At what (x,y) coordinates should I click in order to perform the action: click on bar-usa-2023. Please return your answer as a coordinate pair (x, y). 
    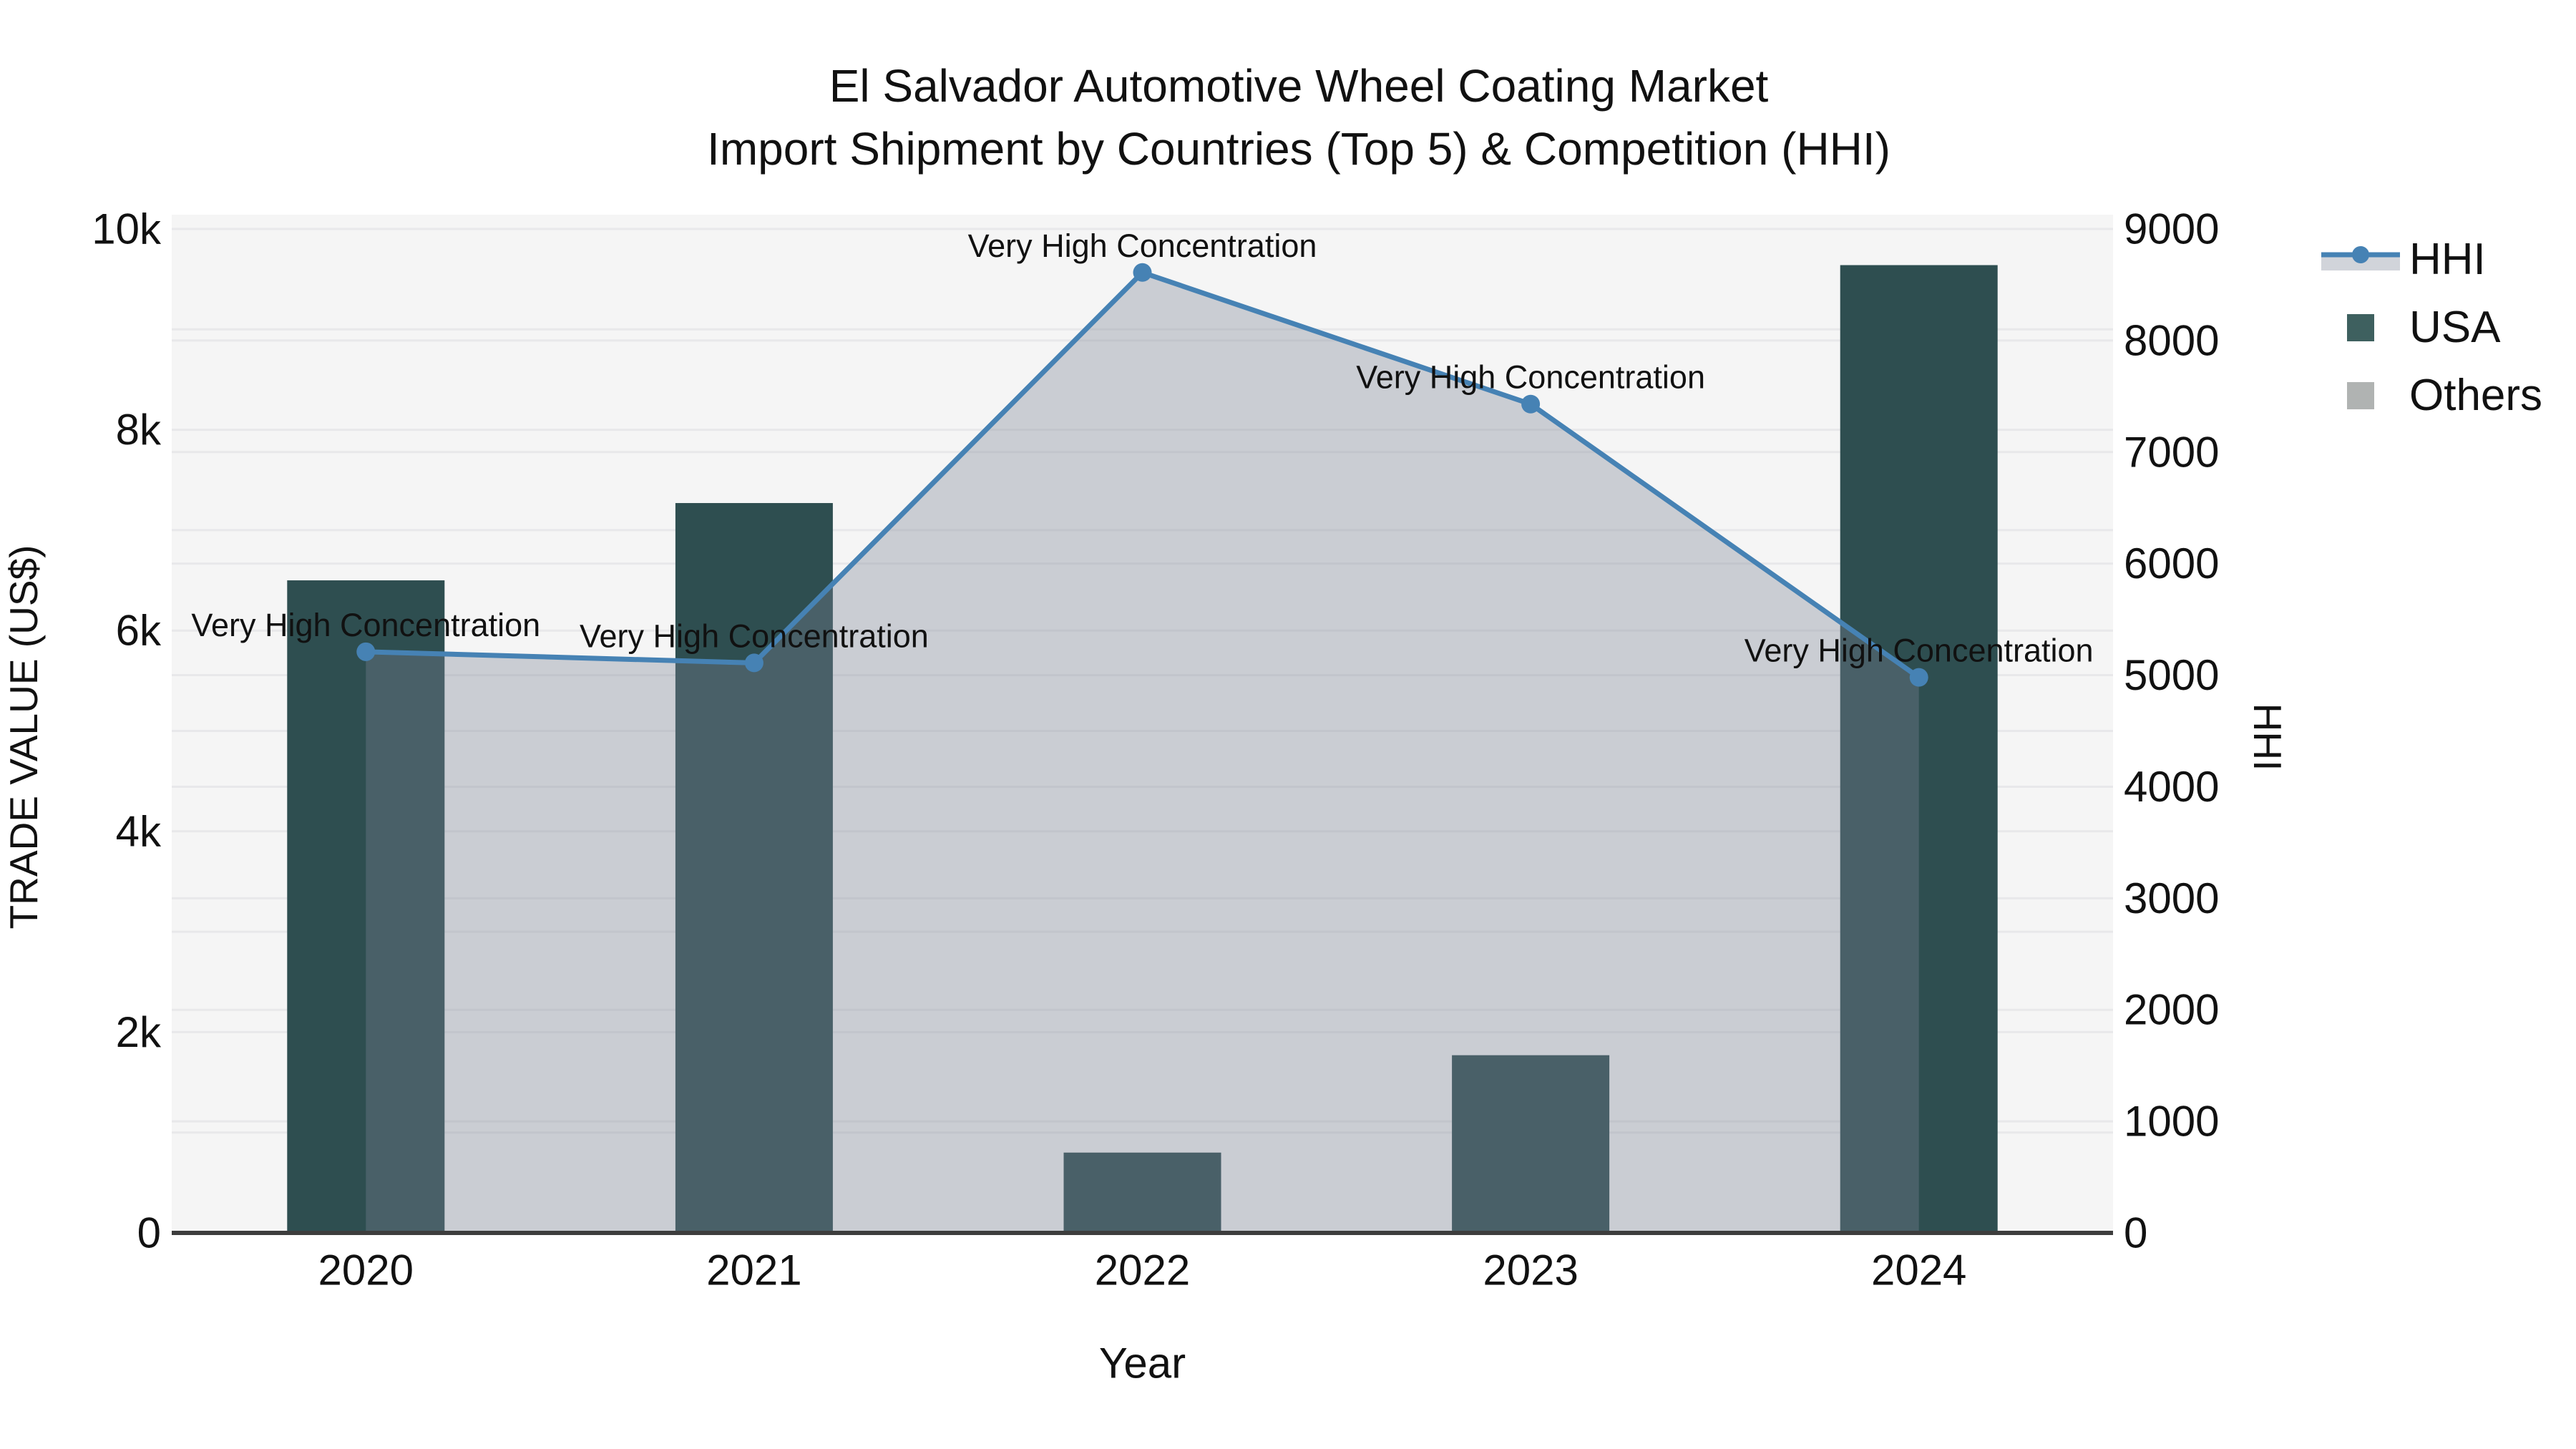
    Looking at the image, I should click on (1531, 1144).